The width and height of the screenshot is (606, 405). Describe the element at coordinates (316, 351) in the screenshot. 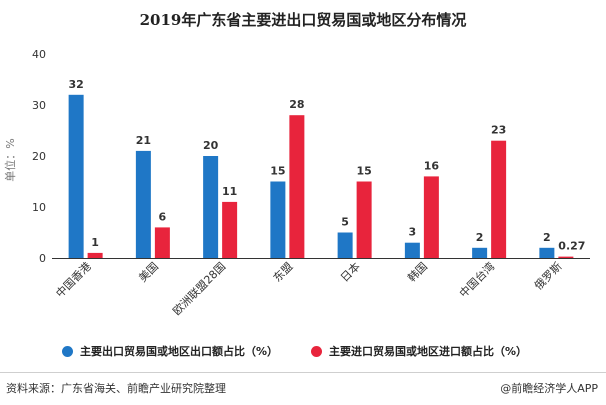

I see `legend-dot-import` at that location.